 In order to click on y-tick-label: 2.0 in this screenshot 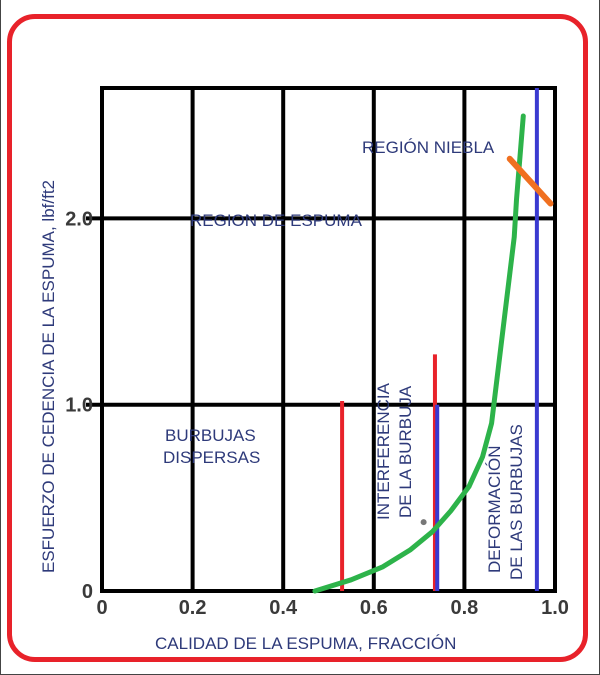, I will do `click(79, 219)`.